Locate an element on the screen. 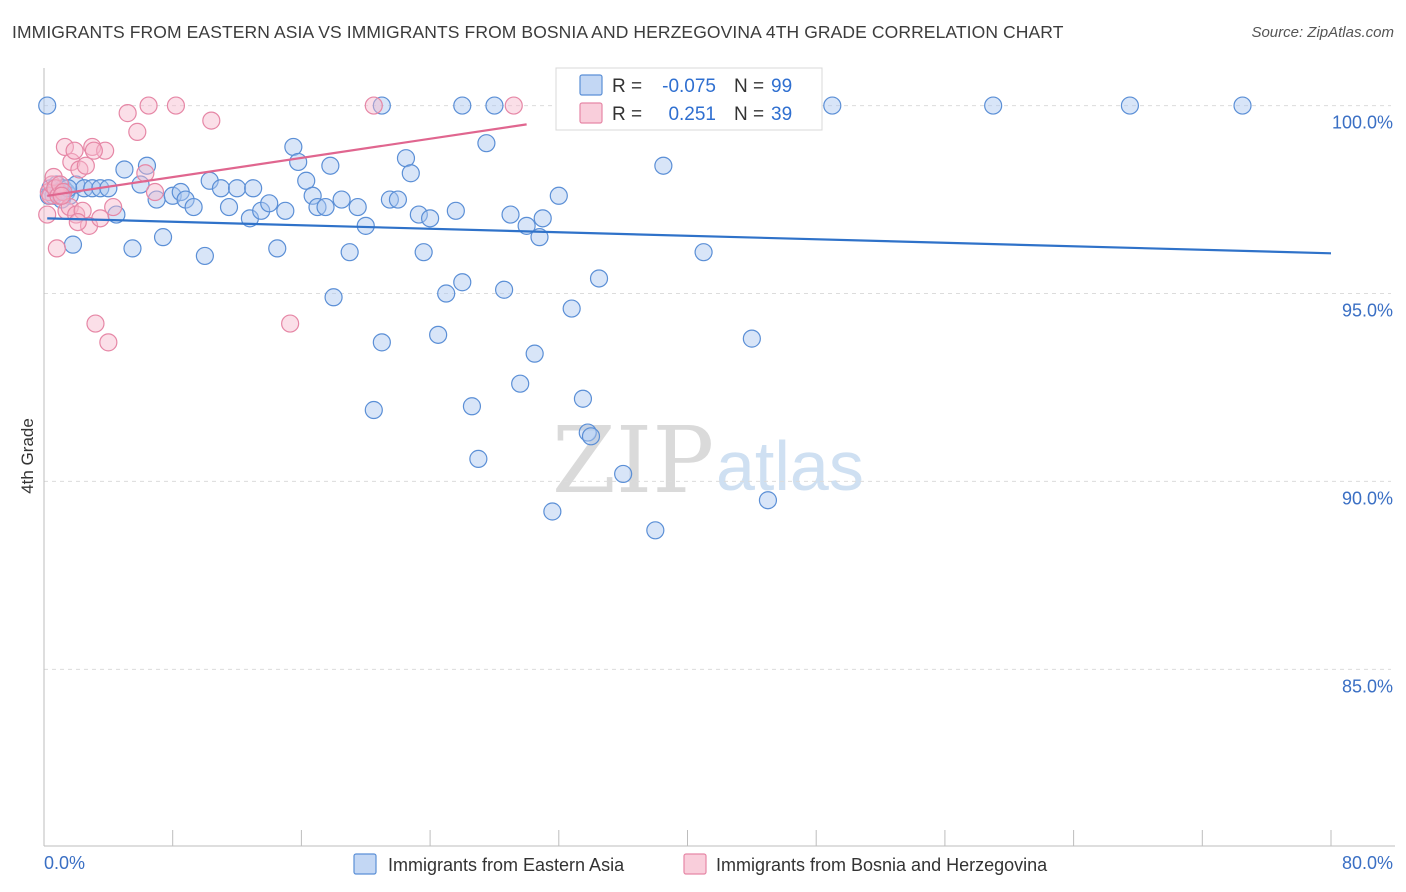 This screenshot has height=892, width=1406. x-tick-label-max: 80.0% is located at coordinates (1367, 863).